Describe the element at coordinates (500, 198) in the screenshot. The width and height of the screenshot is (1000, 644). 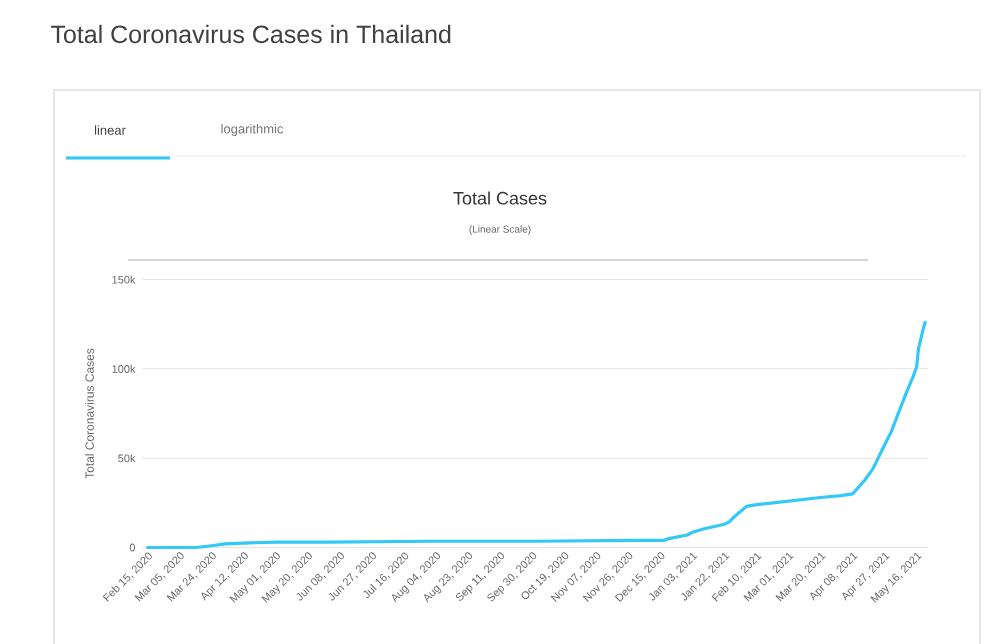
I see `chart-title: Total Cases` at that location.